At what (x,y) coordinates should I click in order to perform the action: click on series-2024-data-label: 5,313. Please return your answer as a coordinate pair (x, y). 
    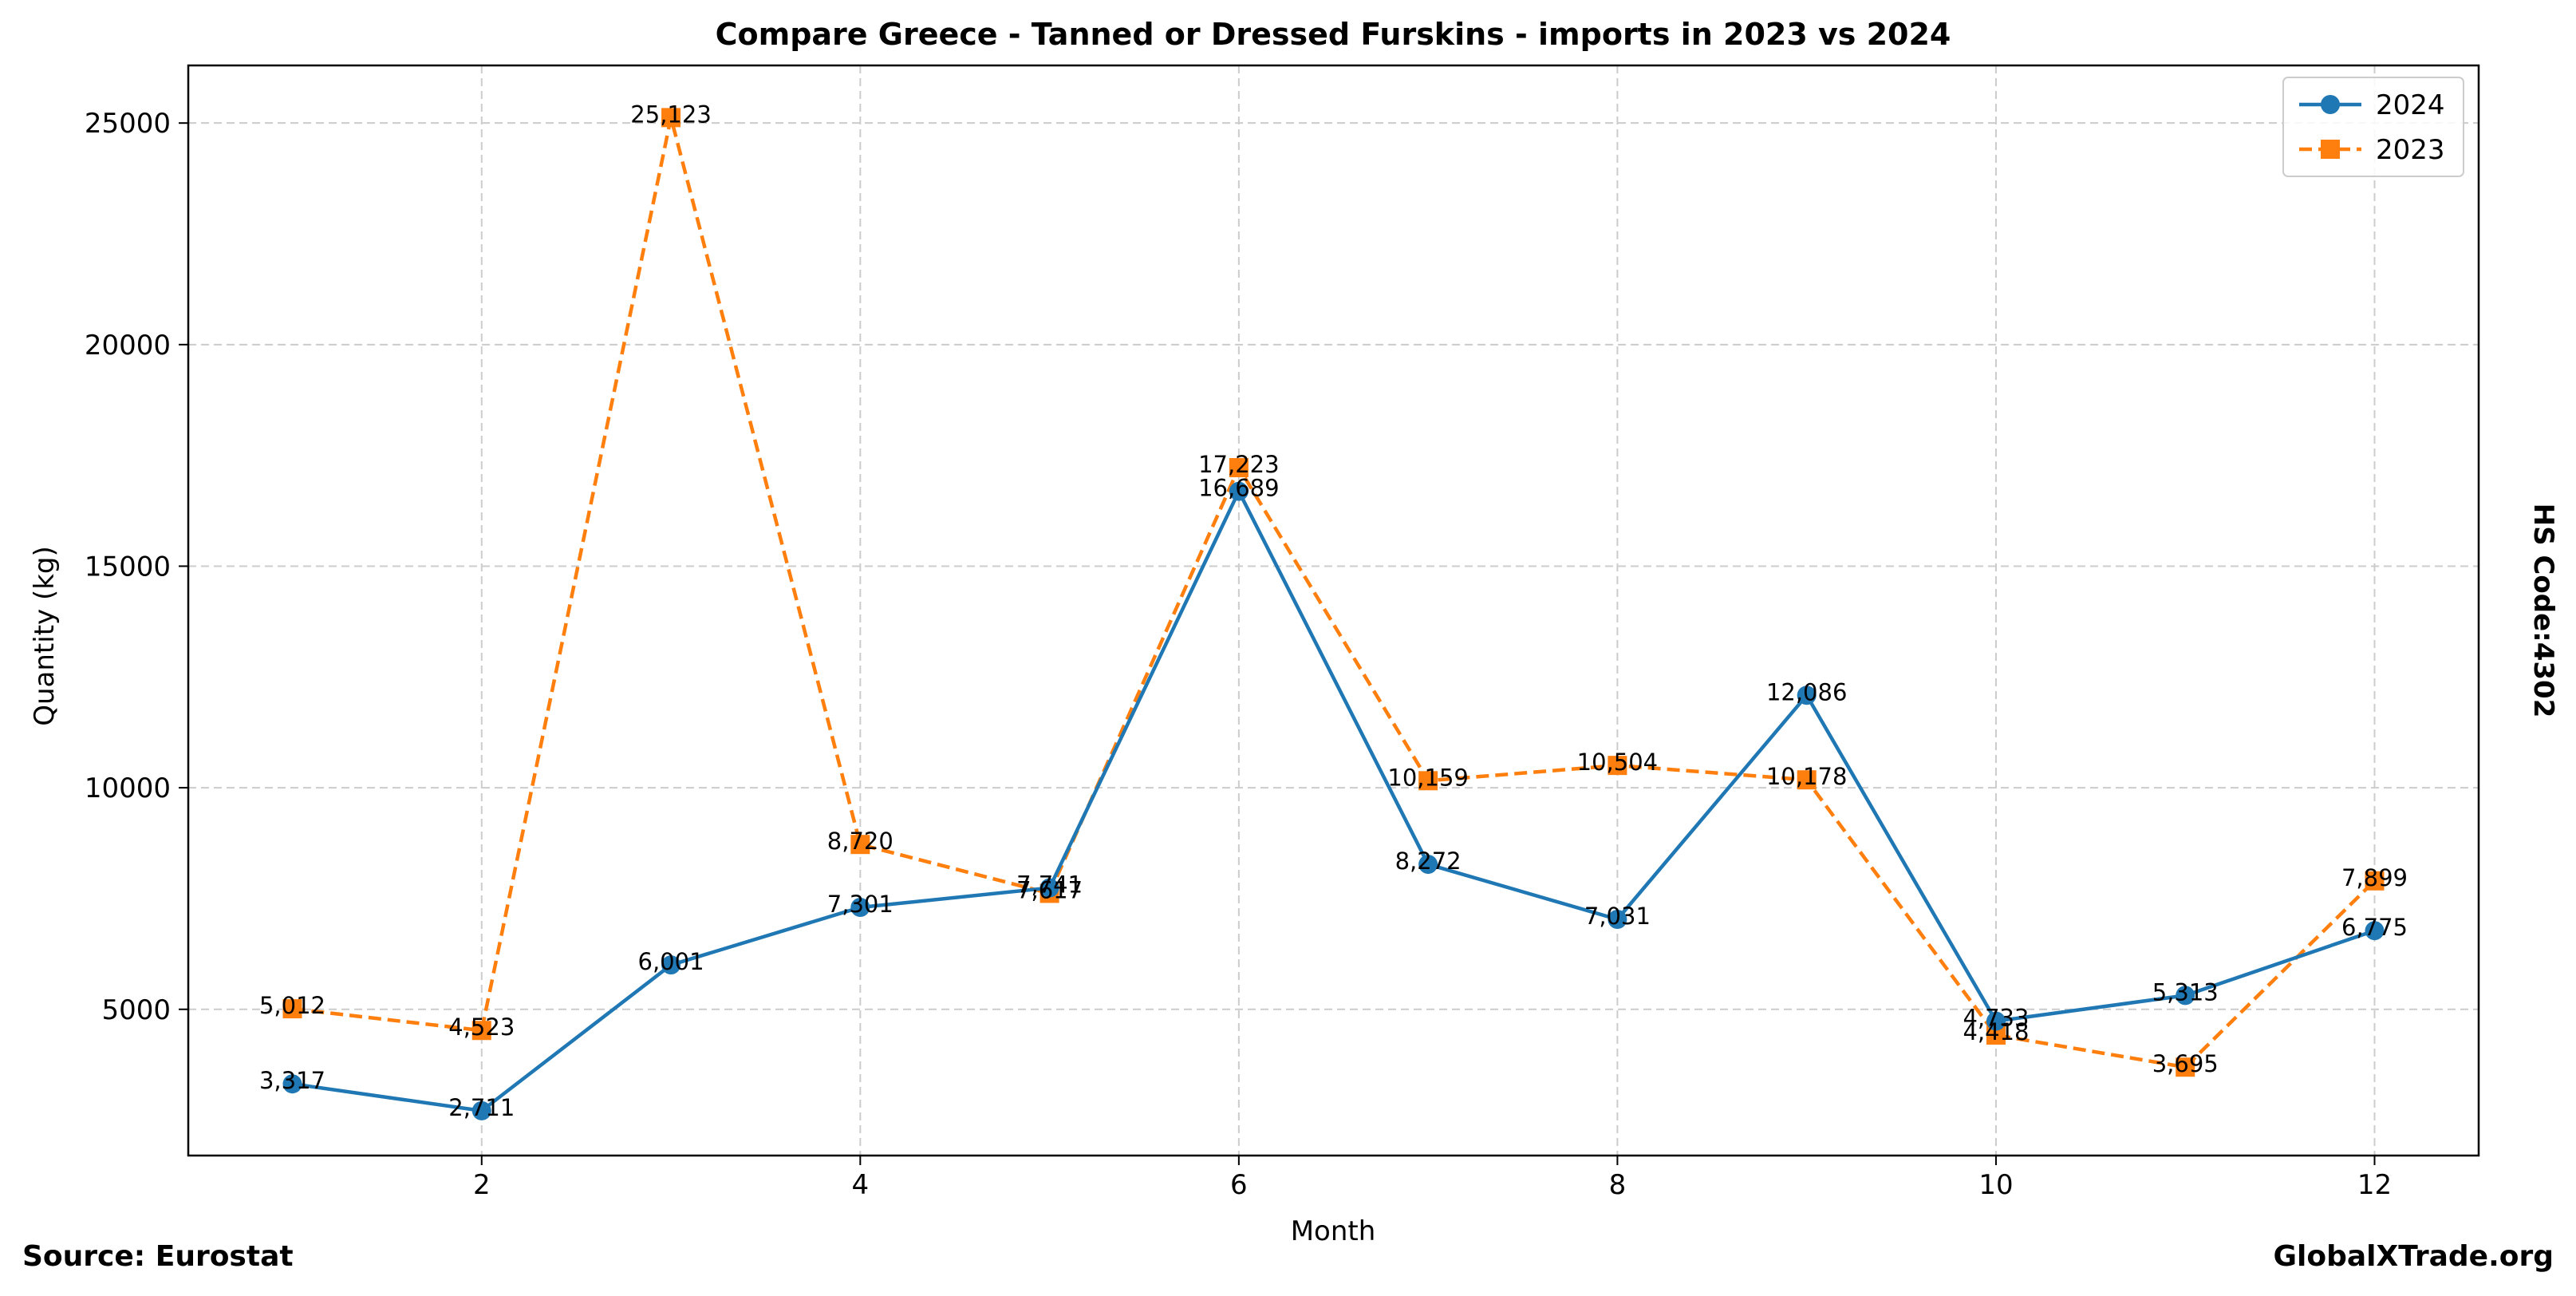
    Looking at the image, I should click on (2185, 992).